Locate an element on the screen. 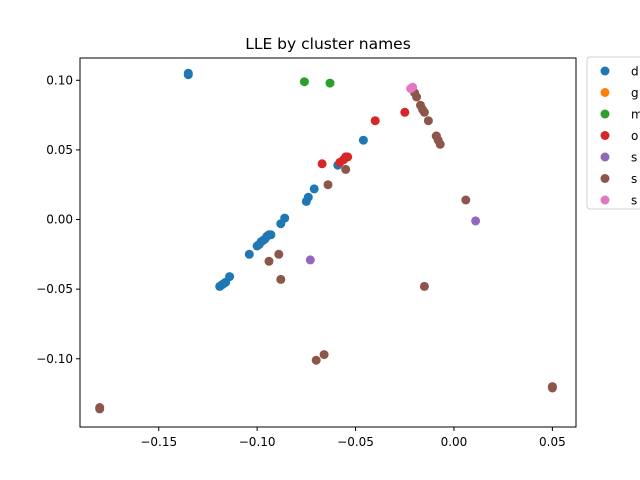 This screenshot has height=480, width=640. x-tick-label: −0.10 is located at coordinates (257, 442).